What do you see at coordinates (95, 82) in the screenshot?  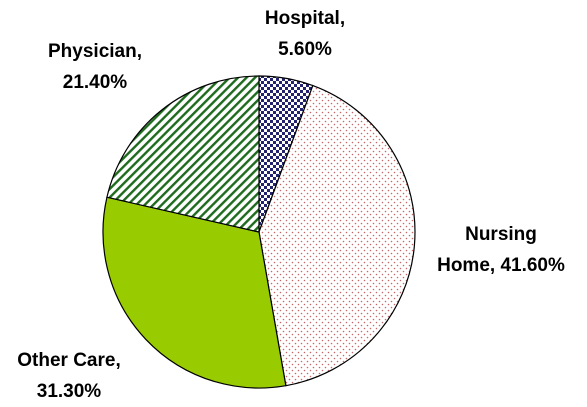 I see `slice-label-physician-value: 21.40%` at bounding box center [95, 82].